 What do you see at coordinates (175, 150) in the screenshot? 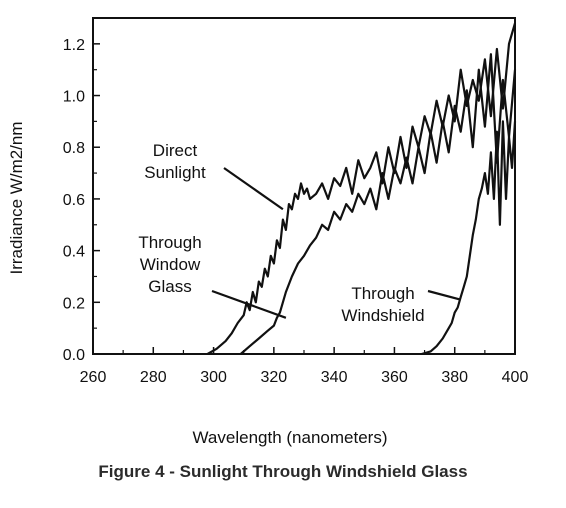
I see `annotation-line: Direct` at bounding box center [175, 150].